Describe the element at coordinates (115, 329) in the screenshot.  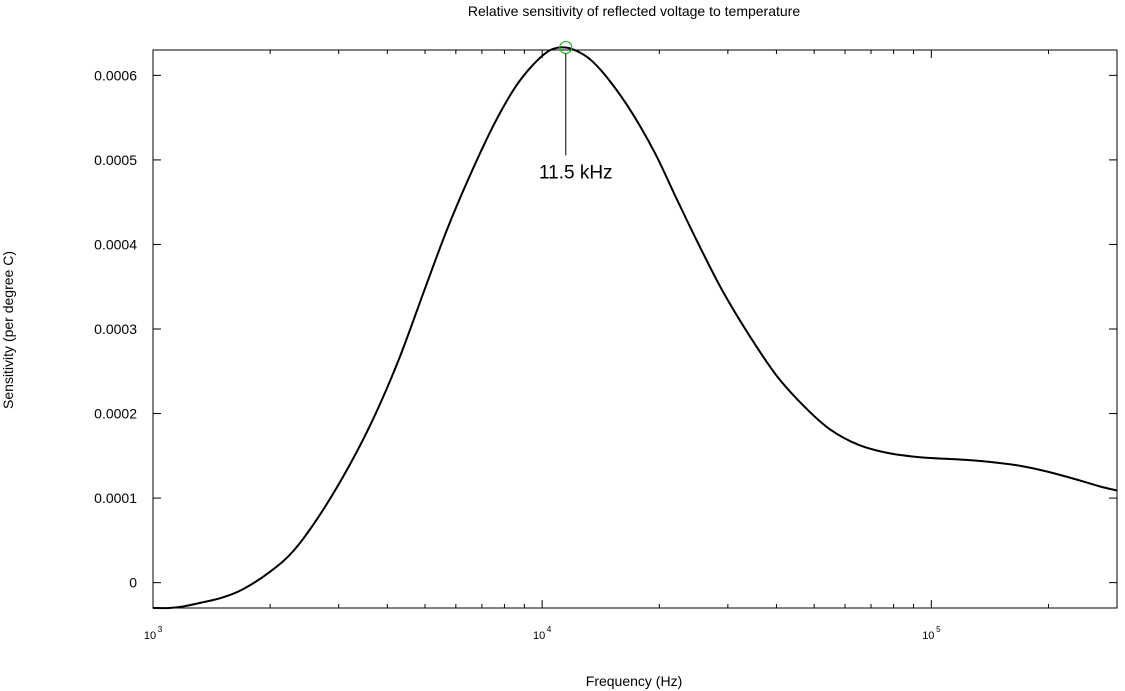
I see `y-tick-label: 0.0003` at that location.